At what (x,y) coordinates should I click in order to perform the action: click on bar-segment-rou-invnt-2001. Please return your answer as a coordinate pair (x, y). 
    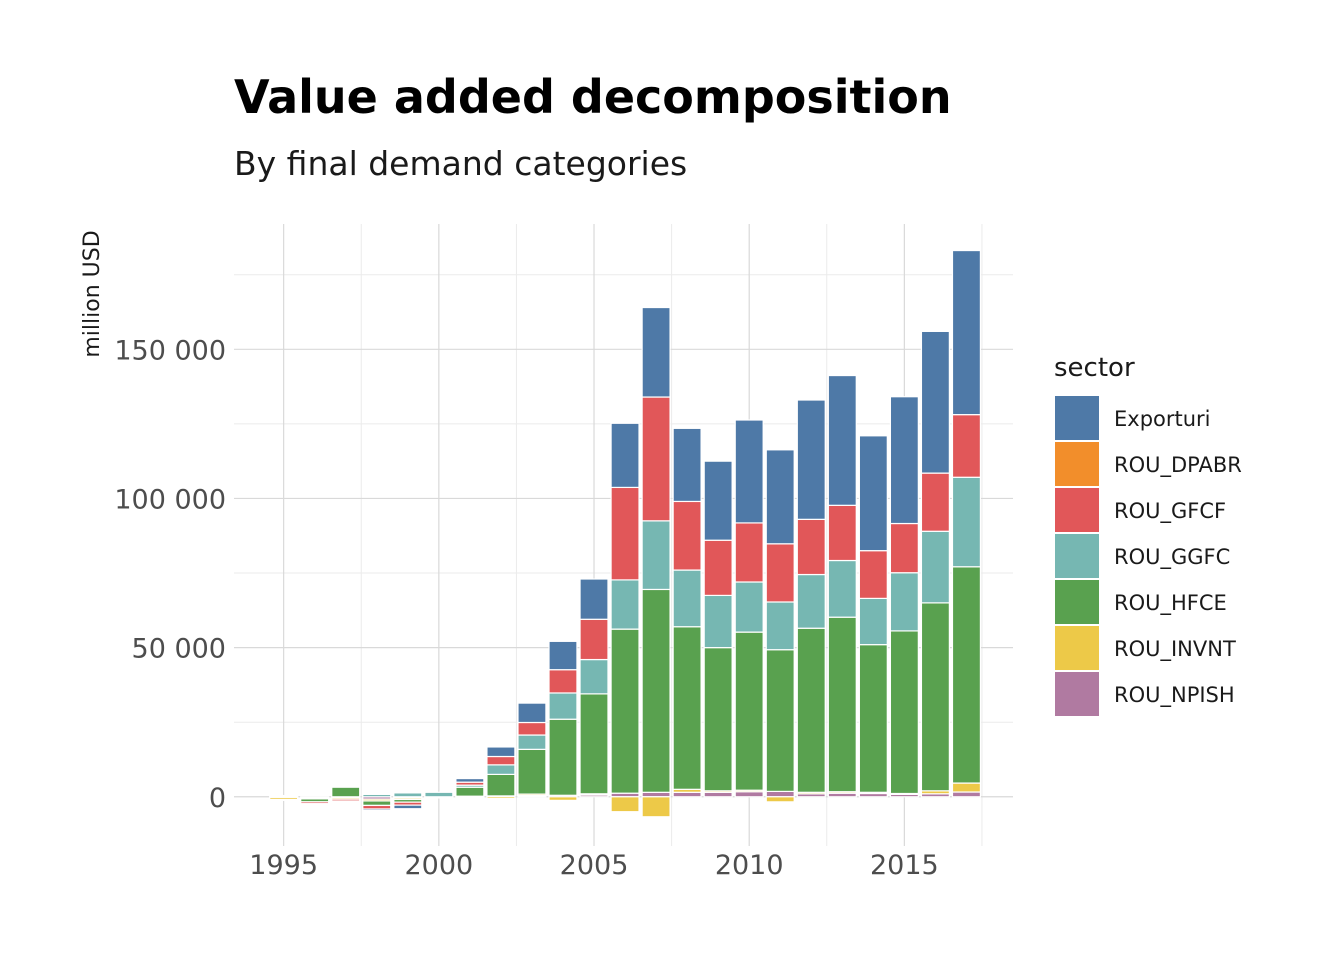
    Looking at the image, I should click on (470, 797).